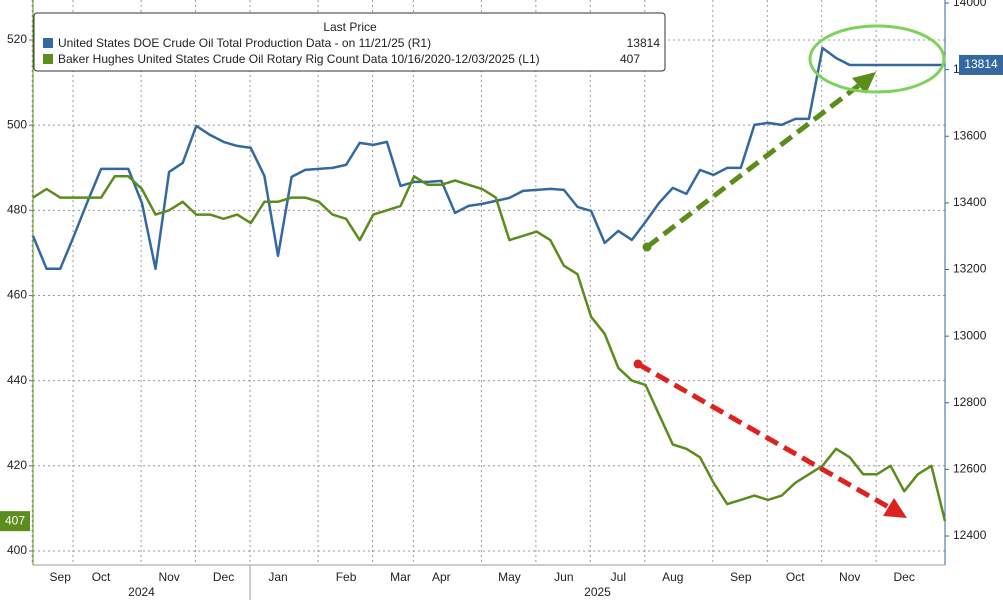  What do you see at coordinates (441, 577) in the screenshot?
I see `x-tick-label: Apr` at bounding box center [441, 577].